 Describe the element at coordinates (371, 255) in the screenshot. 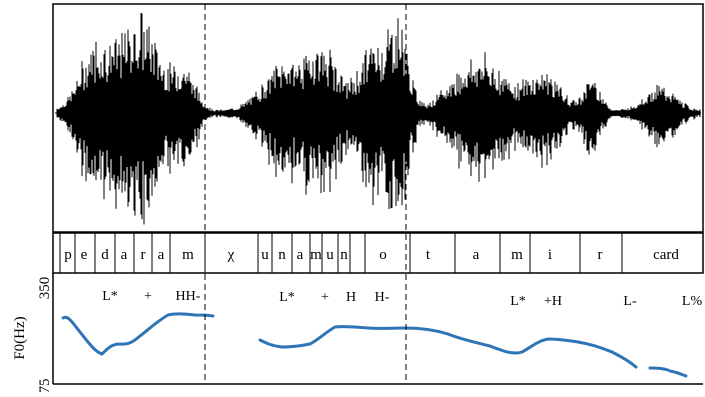

I see `segment-labels: p e d a r a m χ u n a m u n o t a m i r card` at that location.